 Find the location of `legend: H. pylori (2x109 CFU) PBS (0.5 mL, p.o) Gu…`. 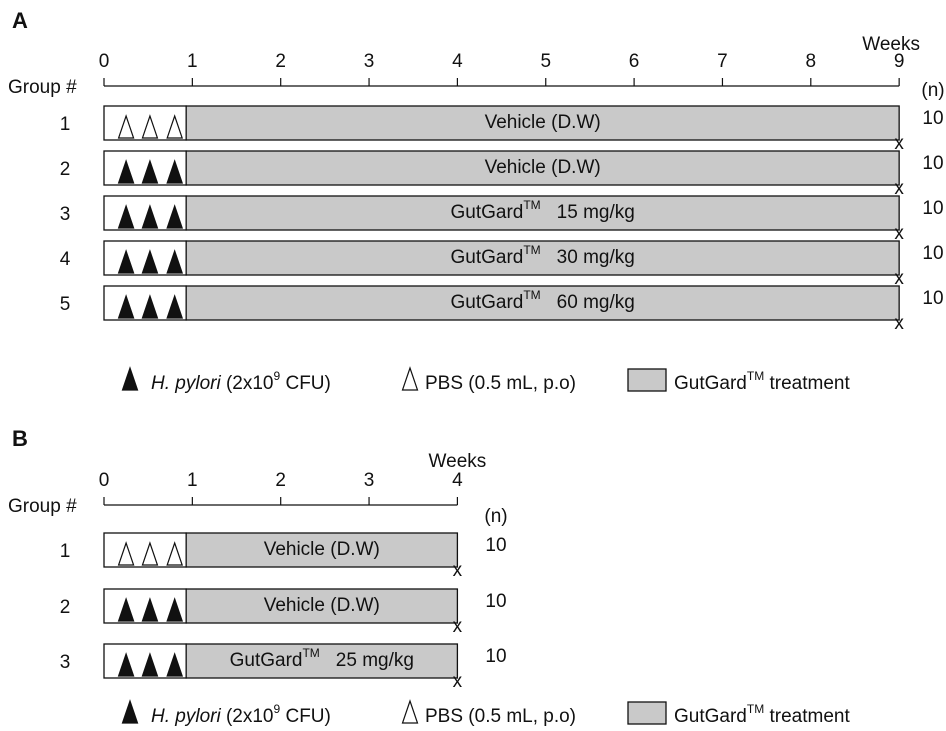

legend: H. pylori (2x109 CFU) PBS (0.5 mL, p.o) Gu… is located at coordinates (485, 713).